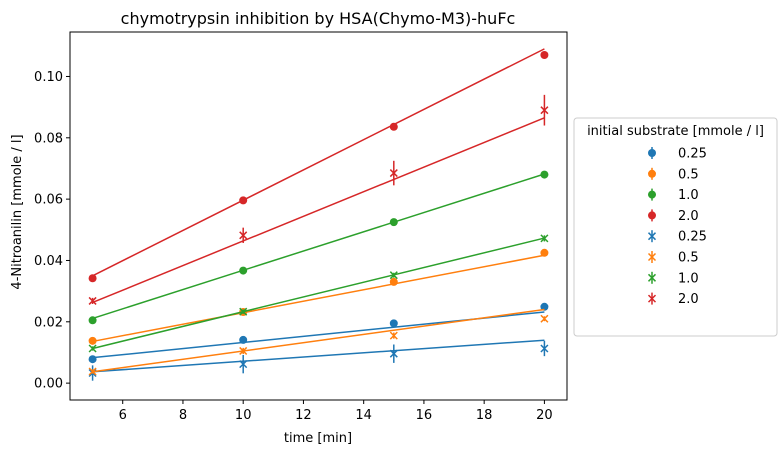  I want to click on legend-title: initial substrate [mmole / l], so click(675, 131).